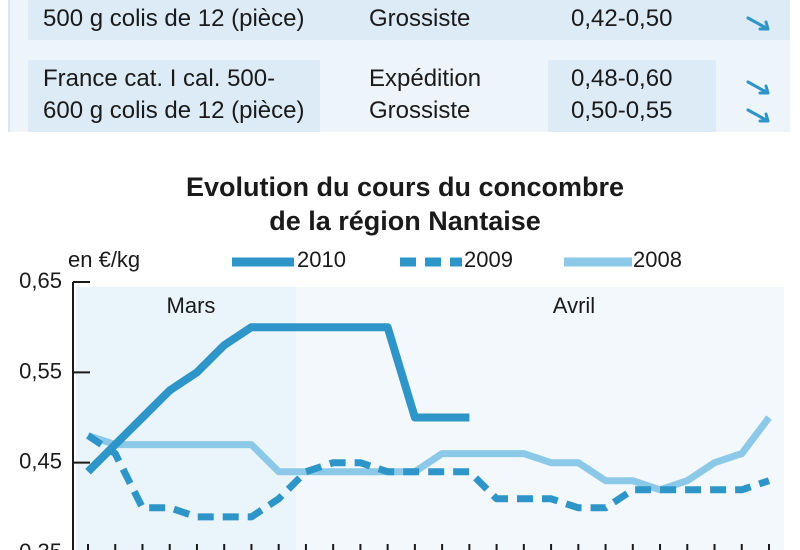 The image size is (800, 550). Describe the element at coordinates (40, 461) in the screenshot. I see `y-tick-label: 0,45` at that location.